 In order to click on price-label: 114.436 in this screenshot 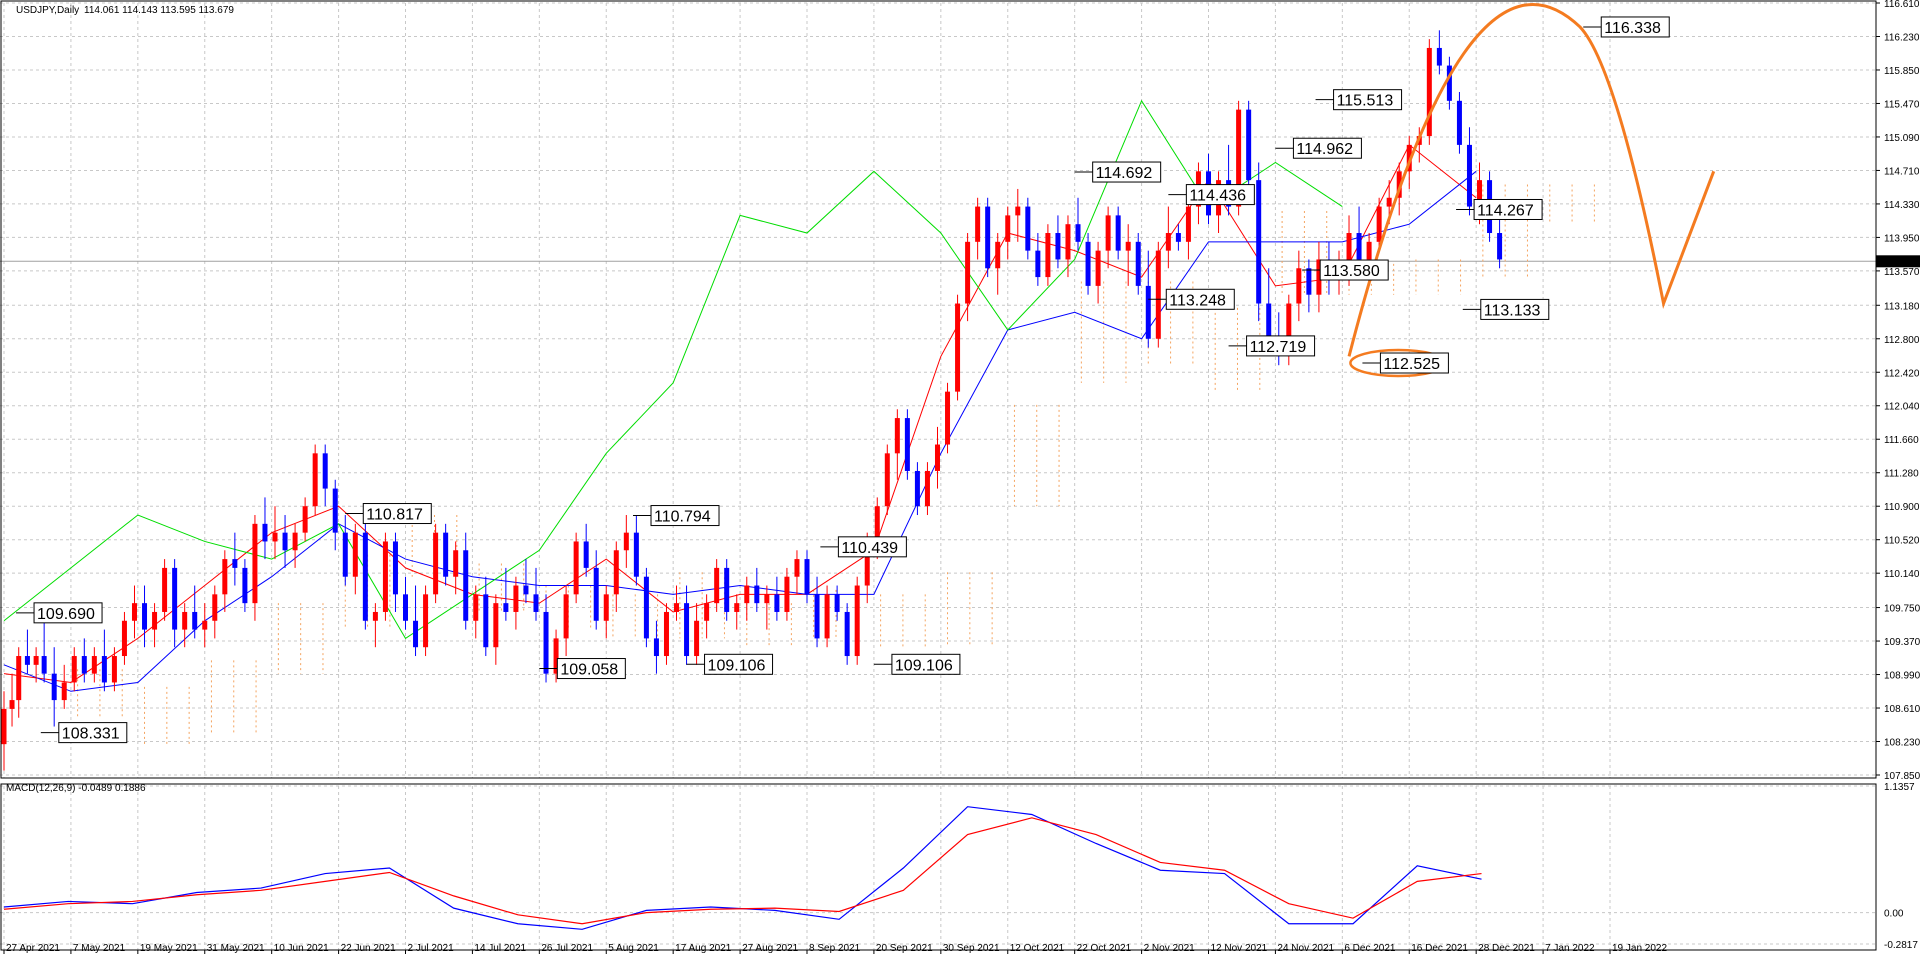, I will do `click(1217, 196)`.